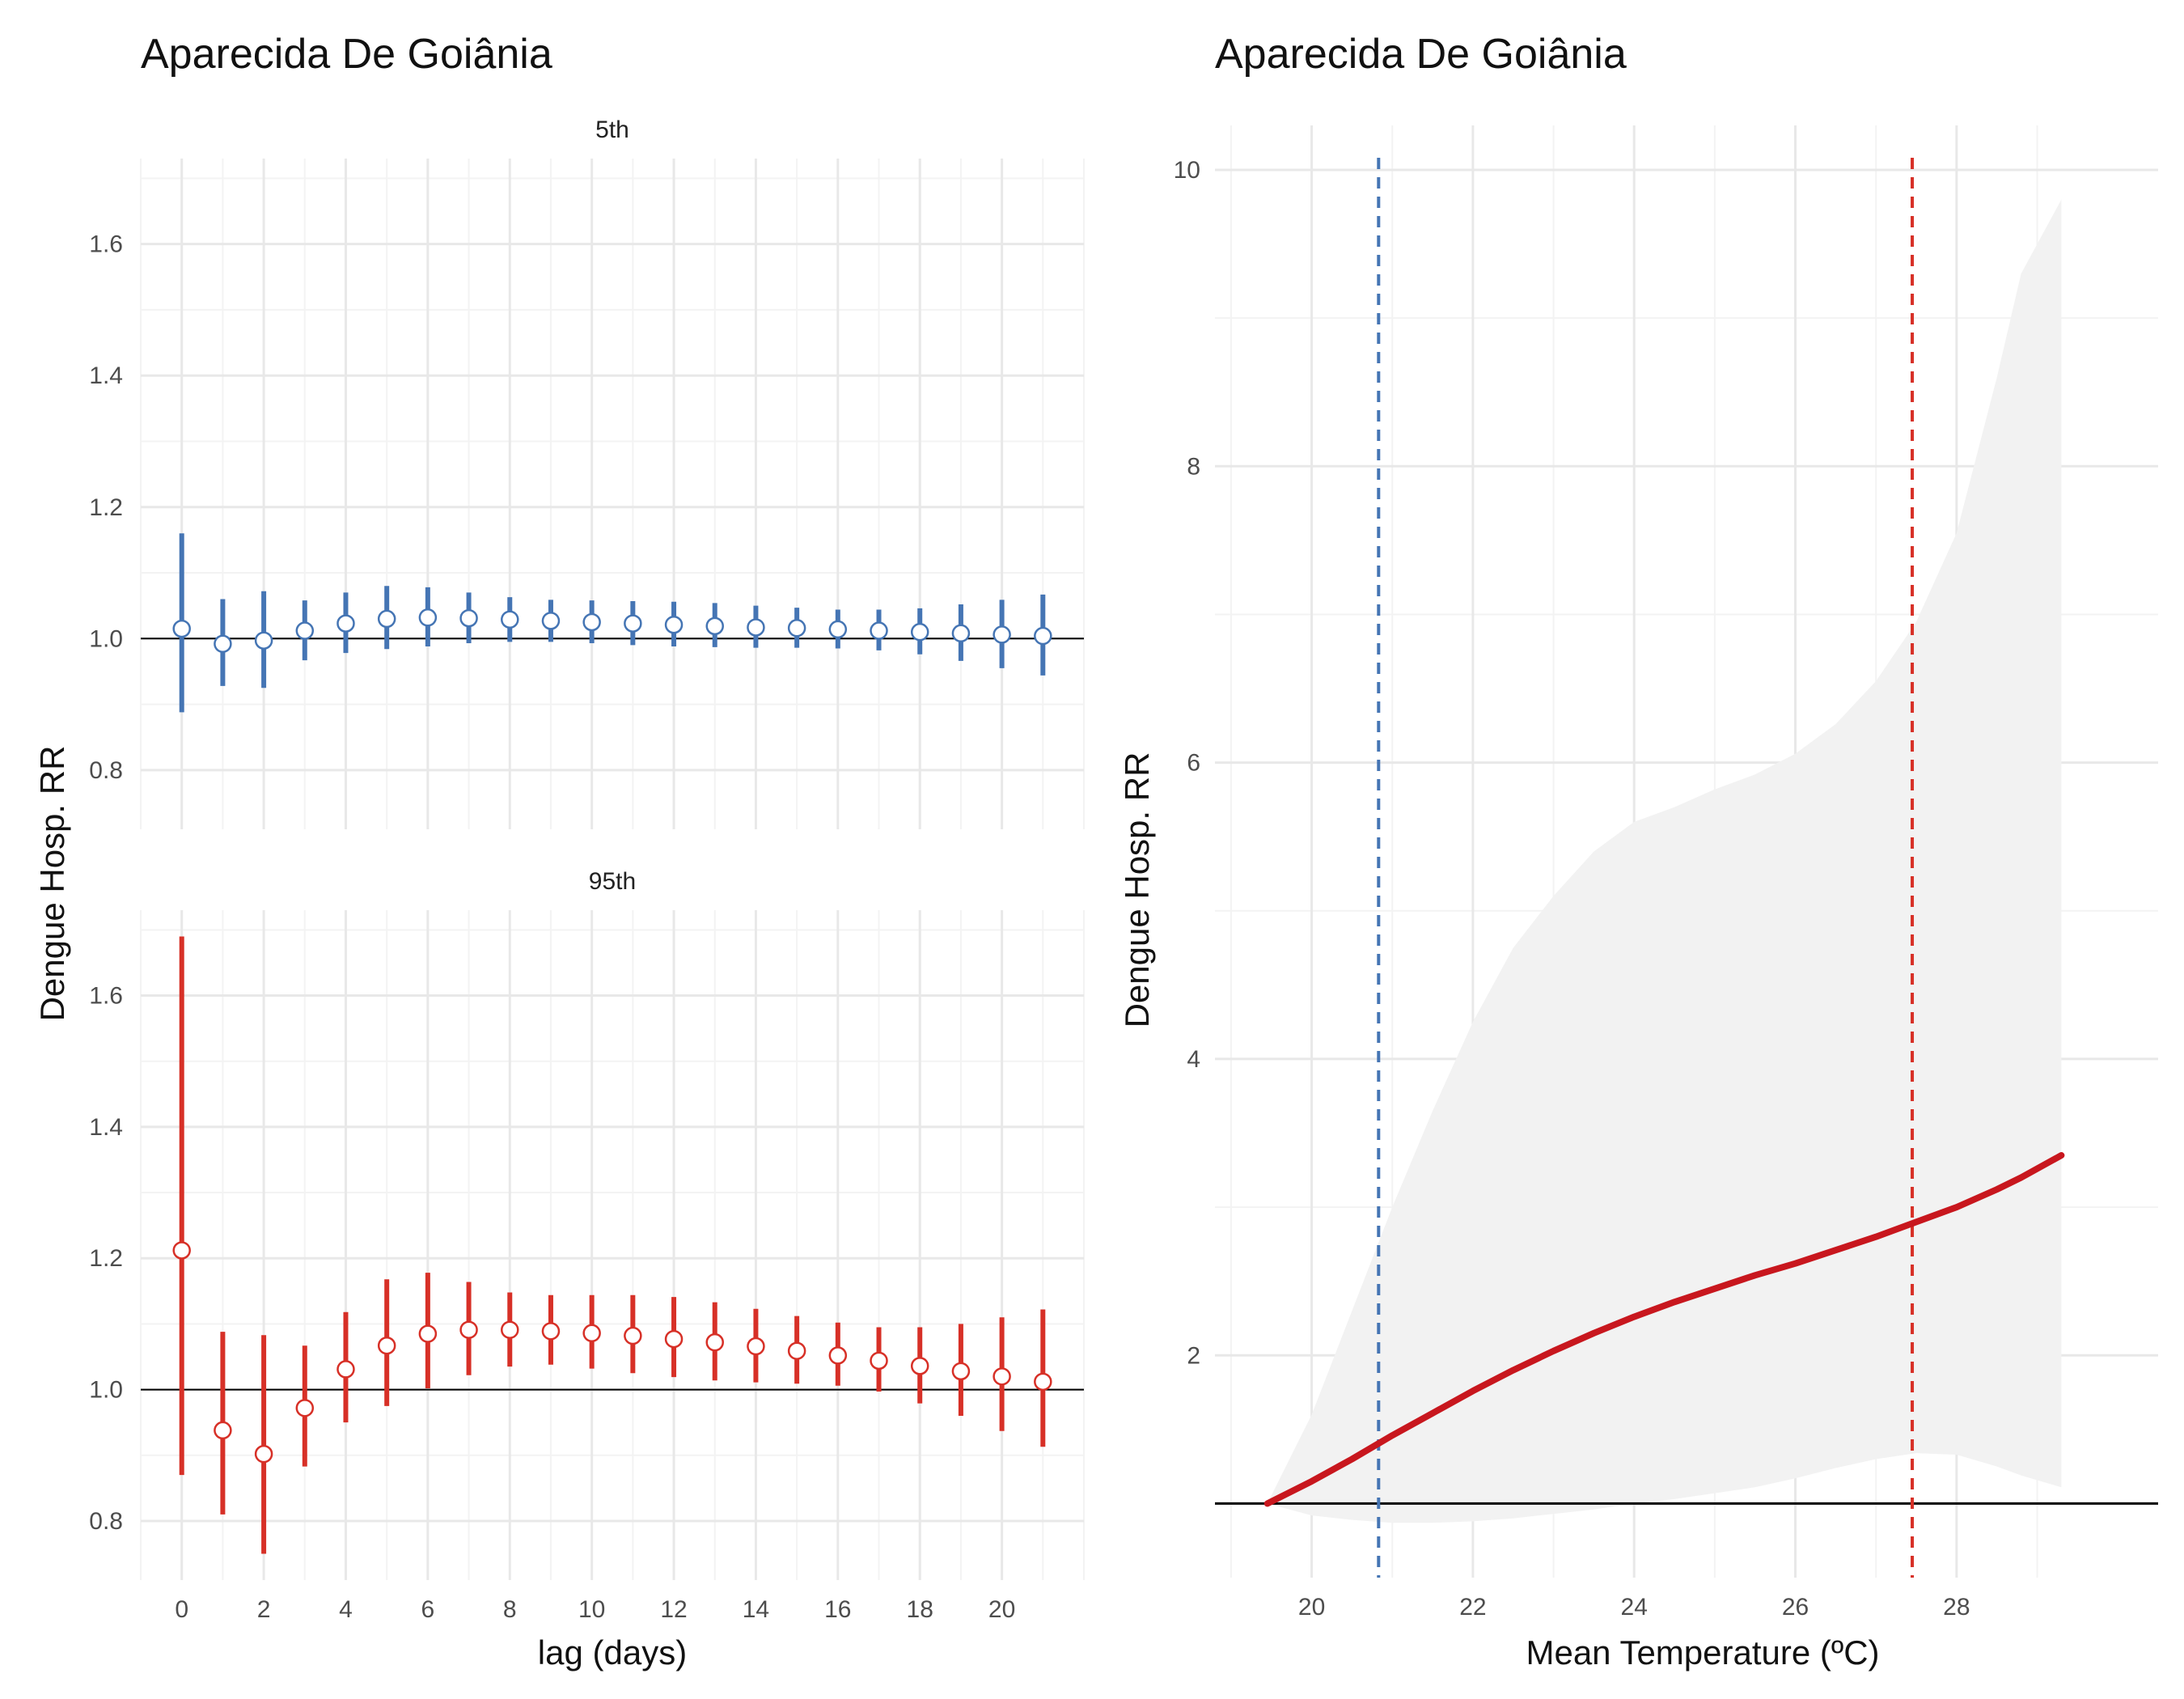 Image resolution: width=2184 pixels, height=1699 pixels. Describe the element at coordinates (1795, 1607) in the screenshot. I see `x-tick-label: 26` at that location.